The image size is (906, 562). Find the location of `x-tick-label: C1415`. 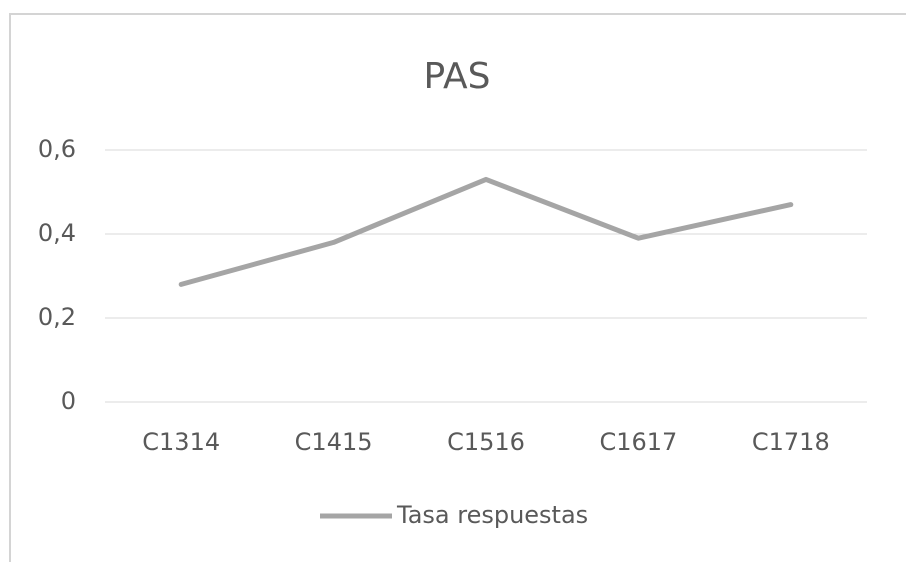

x-tick-label: C1415 is located at coordinates (334, 442).